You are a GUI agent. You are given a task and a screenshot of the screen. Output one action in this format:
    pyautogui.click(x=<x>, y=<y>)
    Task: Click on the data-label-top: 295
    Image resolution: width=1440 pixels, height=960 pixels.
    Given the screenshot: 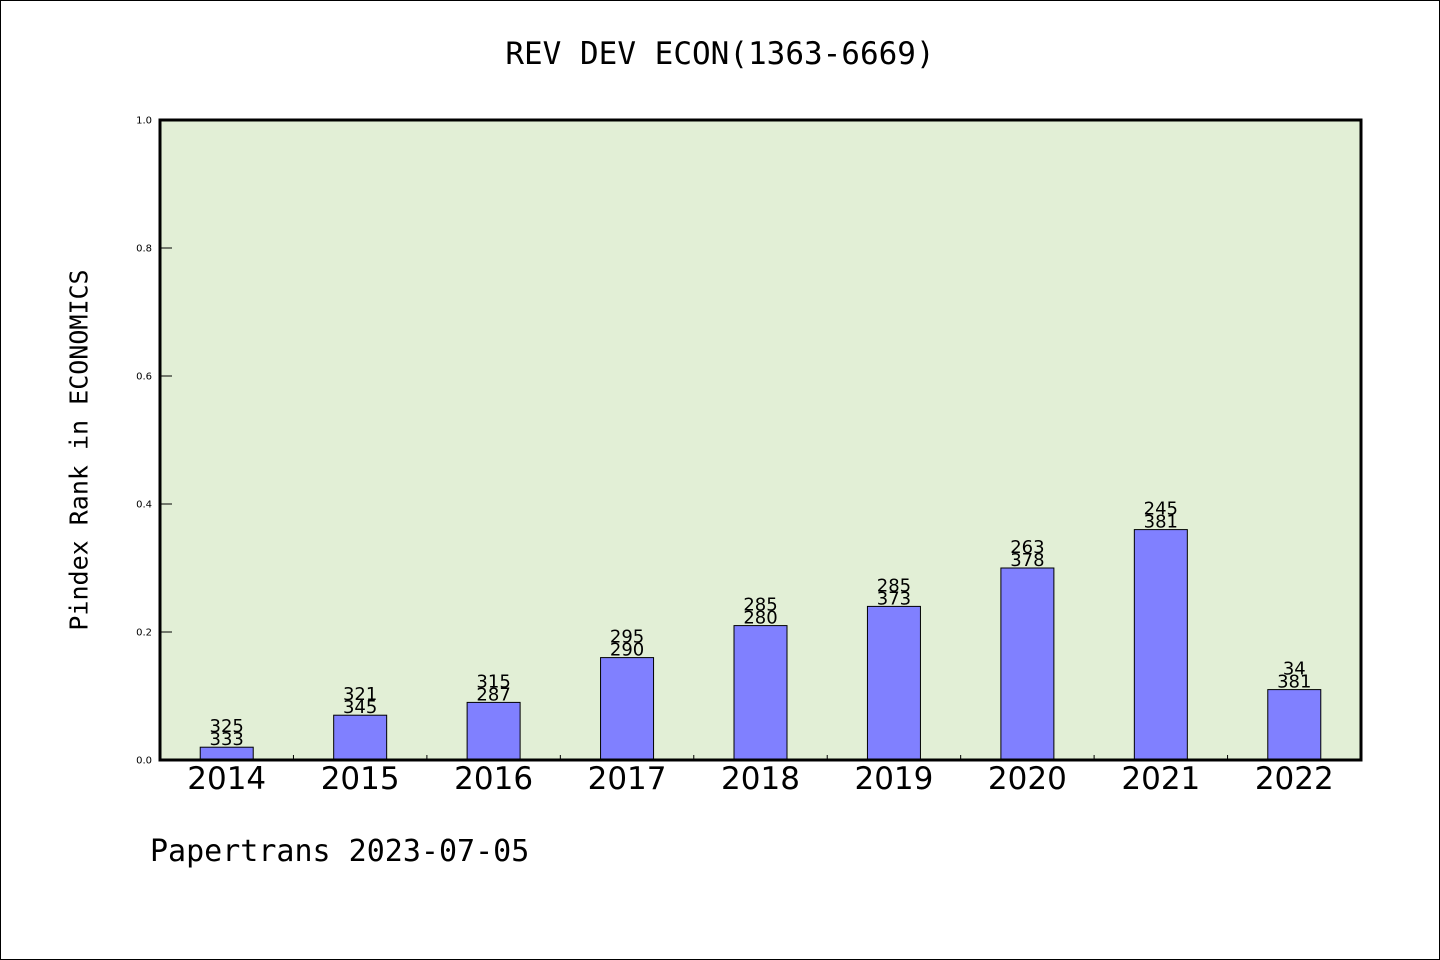 What is the action you would take?
    pyautogui.click(x=627, y=637)
    